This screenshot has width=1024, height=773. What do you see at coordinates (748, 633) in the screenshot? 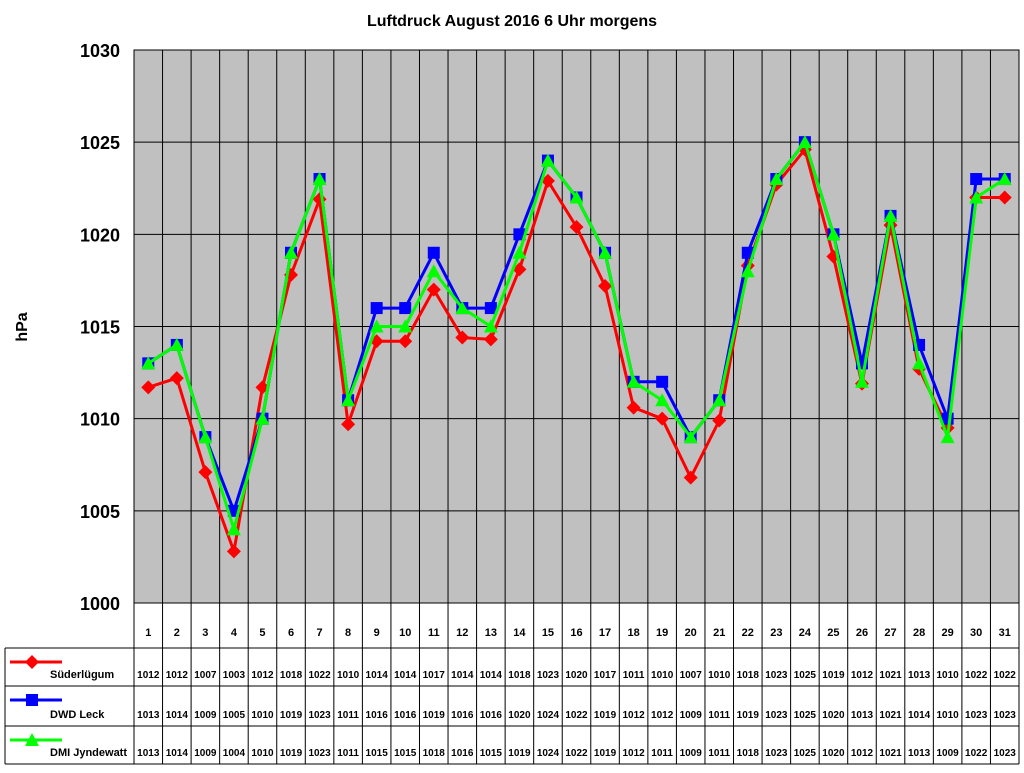
I see `x-tick-label: 22` at bounding box center [748, 633].